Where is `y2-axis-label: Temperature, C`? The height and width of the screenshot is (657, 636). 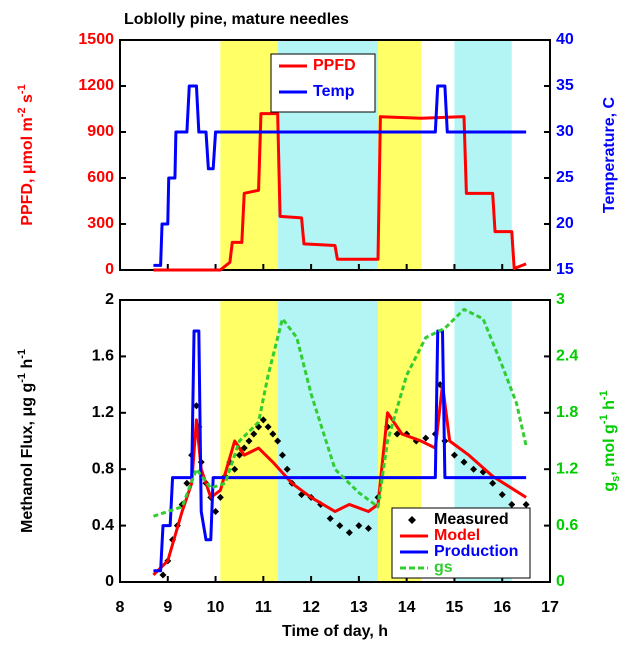 y2-axis-label: Temperature, C is located at coordinates (609, 154).